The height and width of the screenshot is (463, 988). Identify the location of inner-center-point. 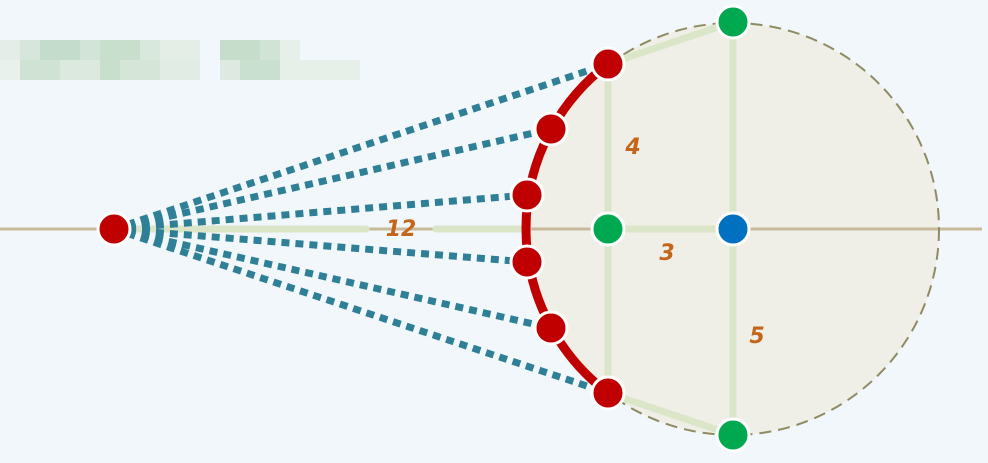
(608, 229).